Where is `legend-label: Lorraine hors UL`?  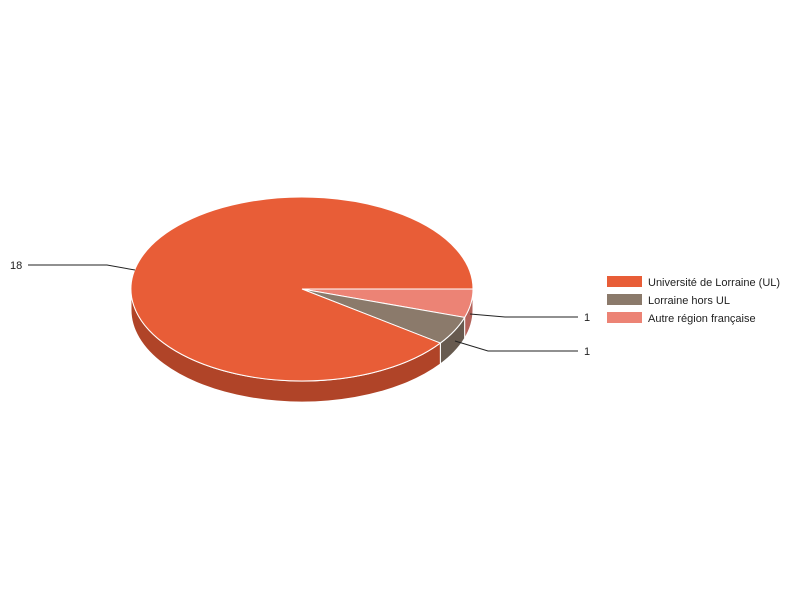 legend-label: Lorraine hors UL is located at coordinates (689, 301).